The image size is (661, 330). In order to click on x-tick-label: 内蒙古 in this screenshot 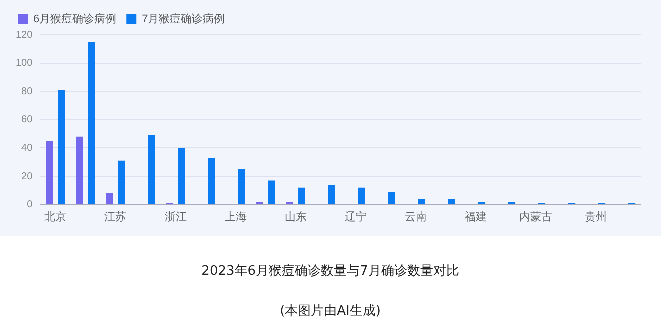, I will do `click(535, 217)`.